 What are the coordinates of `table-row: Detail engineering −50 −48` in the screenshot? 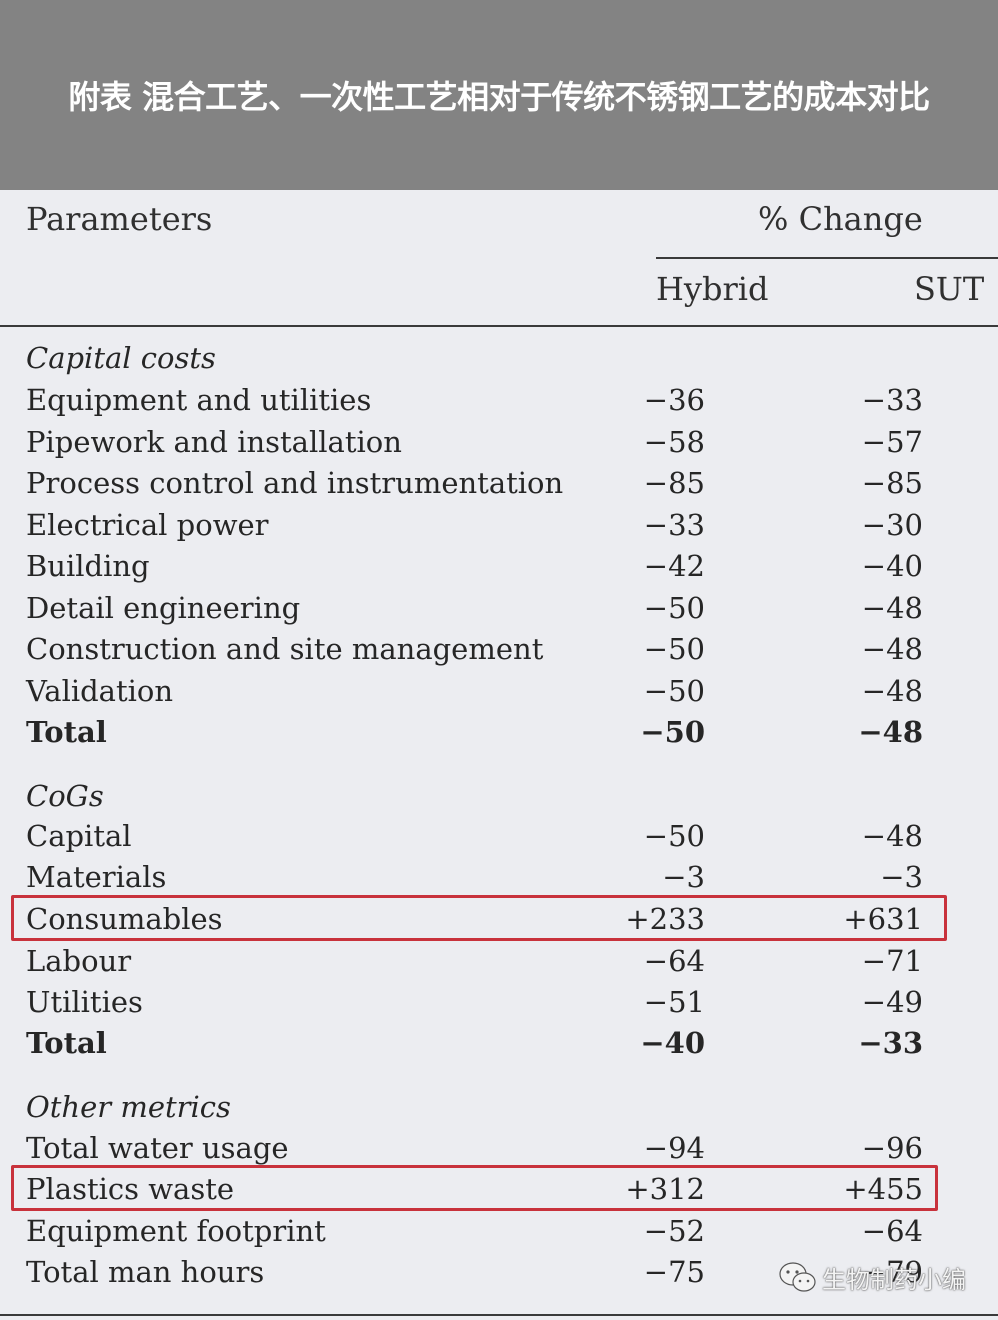 It's located at (499, 608).